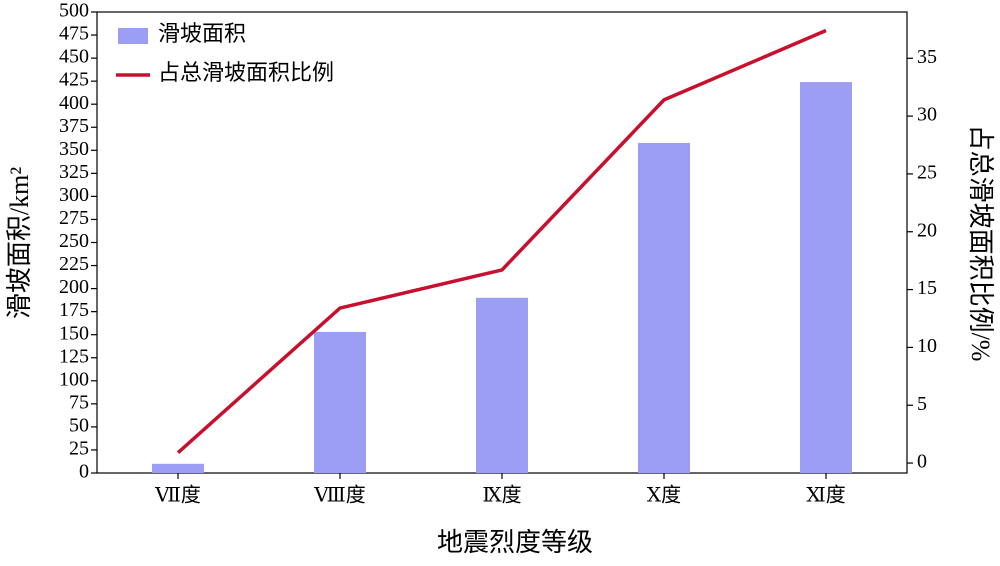 This screenshot has height=566, width=1000. What do you see at coordinates (19, 243) in the screenshot?
I see `y-axis-title: 滑坡面积/km²` at bounding box center [19, 243].